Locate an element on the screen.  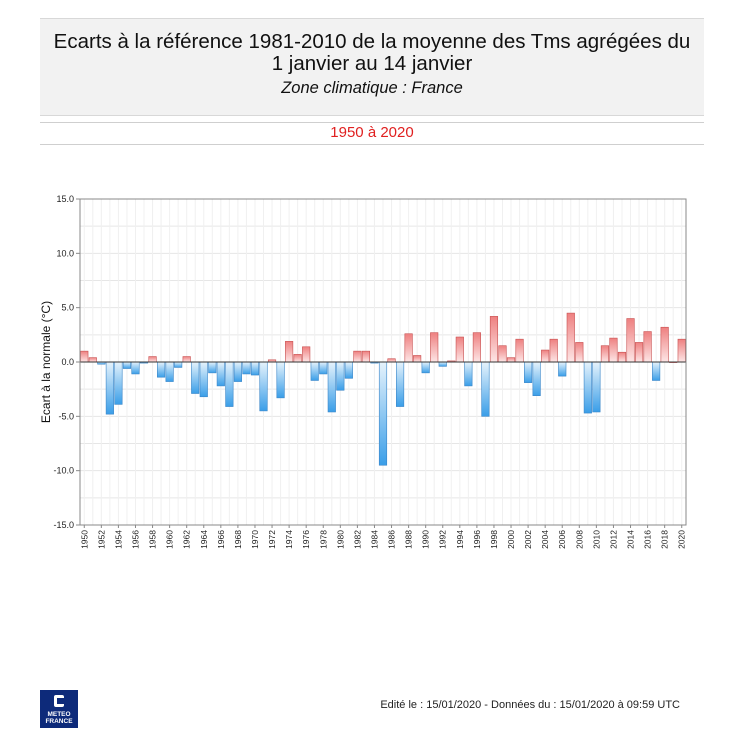
x-tick-label: 1968 is located at coordinates (238, 539).